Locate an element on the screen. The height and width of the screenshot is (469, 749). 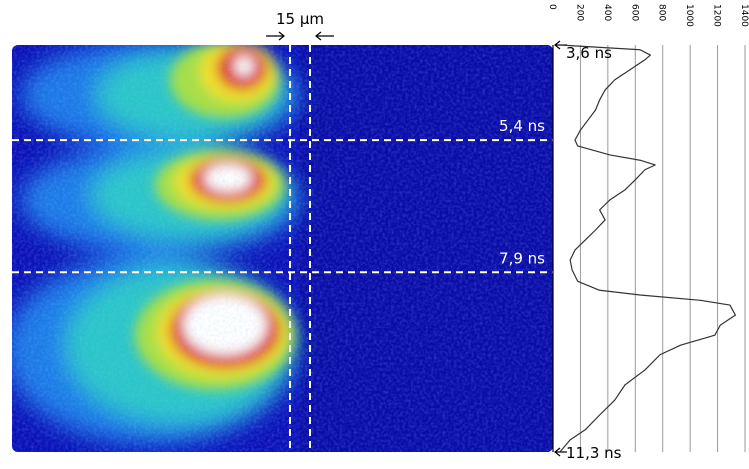
x-tick-label: 0 is located at coordinates (552, 7).